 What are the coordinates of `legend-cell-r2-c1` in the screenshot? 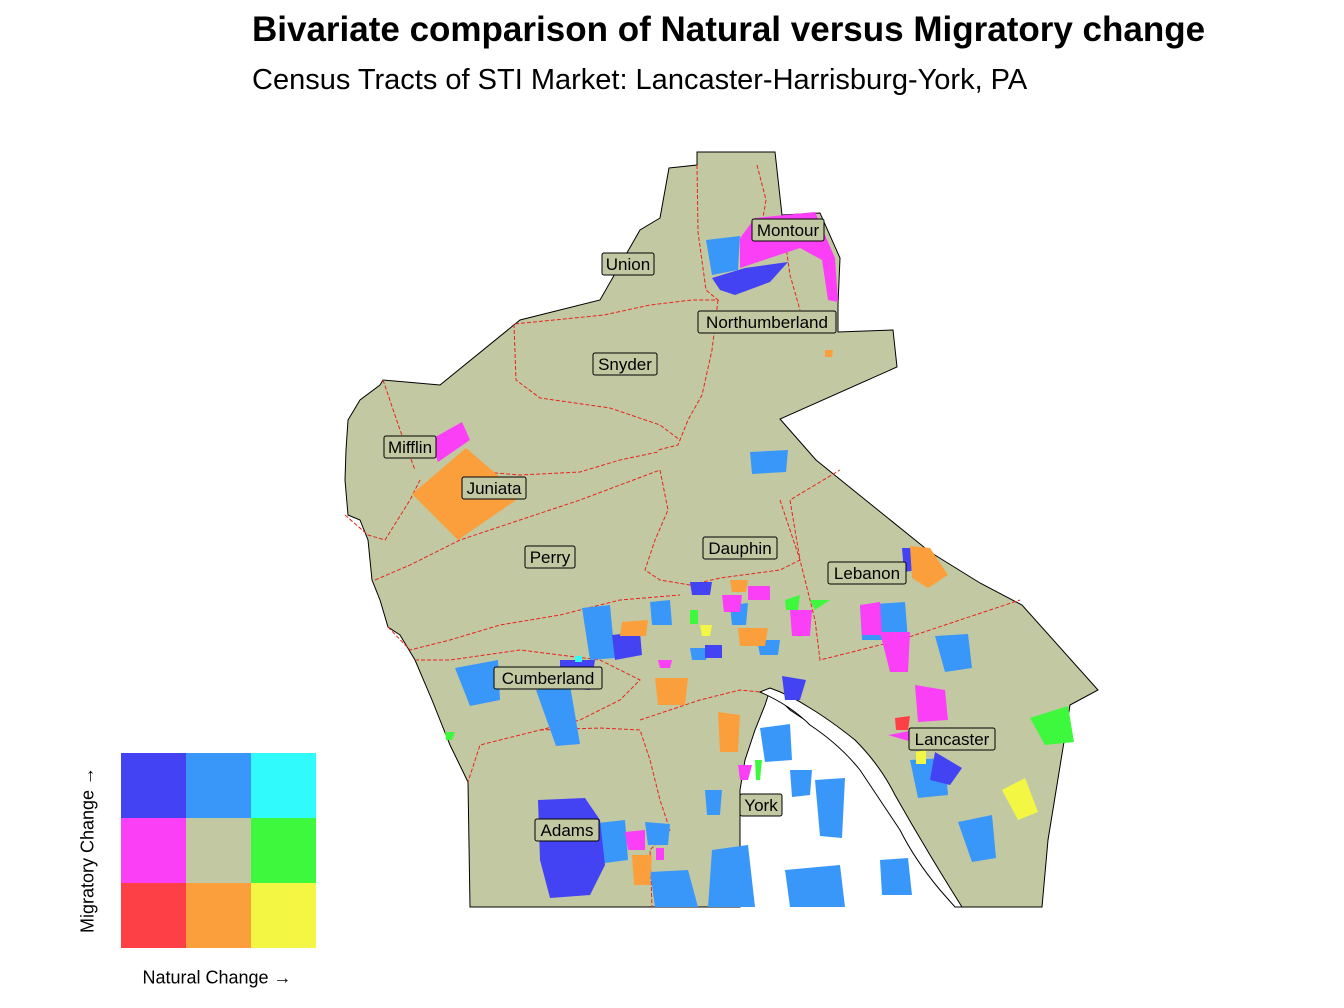 It's located at (218, 915).